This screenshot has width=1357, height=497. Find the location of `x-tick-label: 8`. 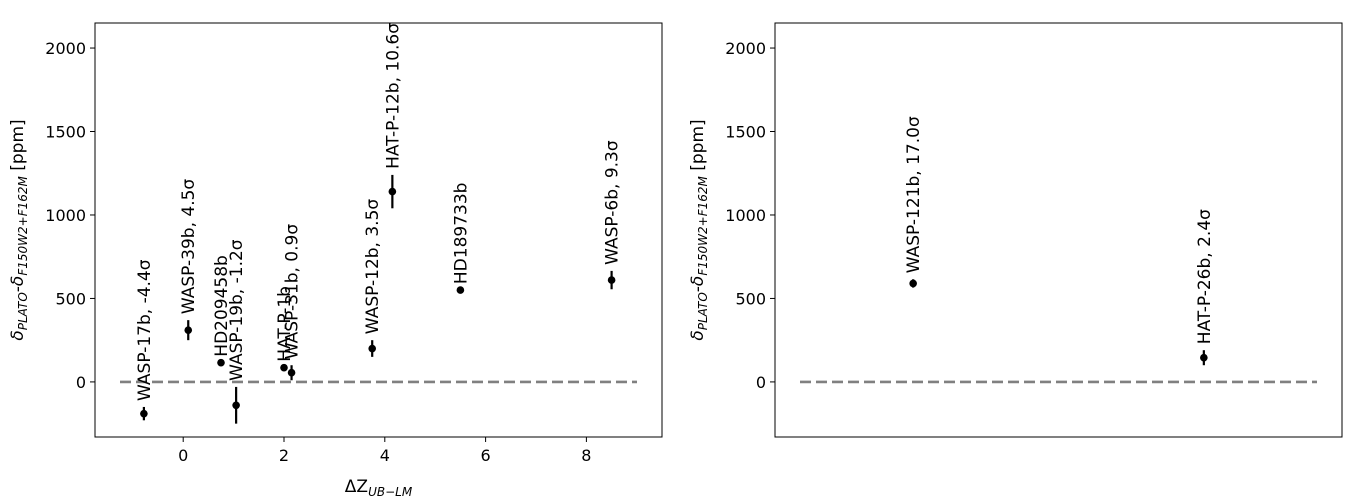

x-tick-label: 8 is located at coordinates (586, 455).